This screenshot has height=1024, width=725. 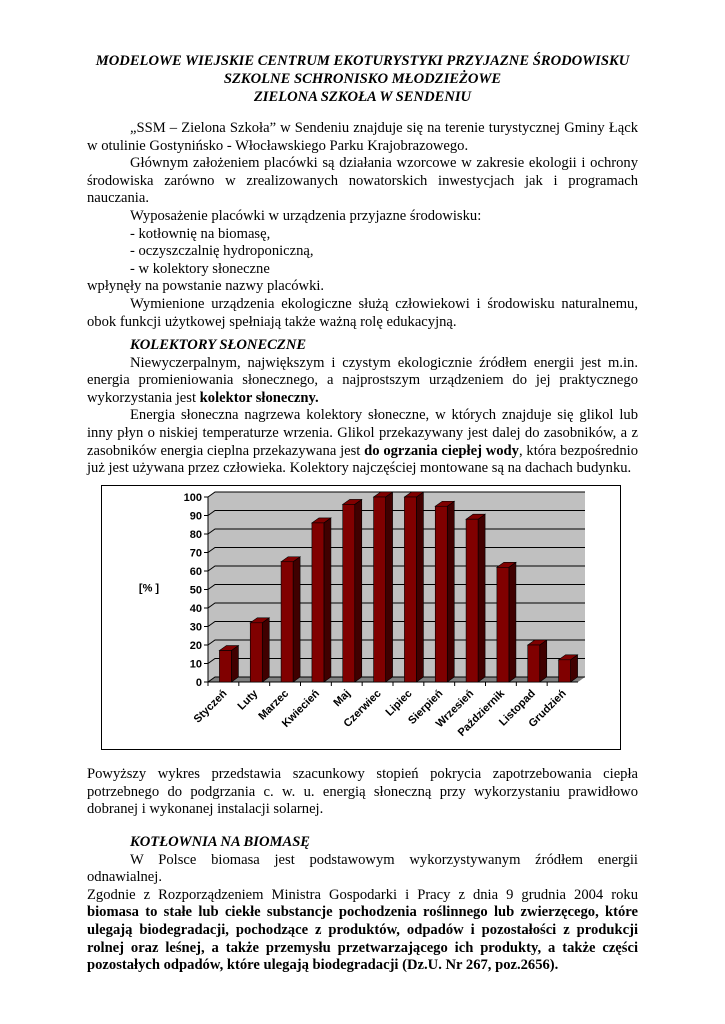 What do you see at coordinates (199, 683) in the screenshot?
I see `y-tick-label: 0` at bounding box center [199, 683].